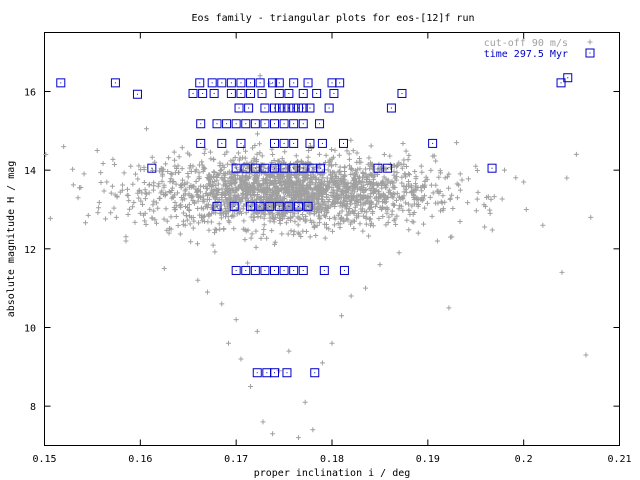 The height and width of the screenshot is (480, 640). I want to click on y-tick-label: 10, so click(30, 329).